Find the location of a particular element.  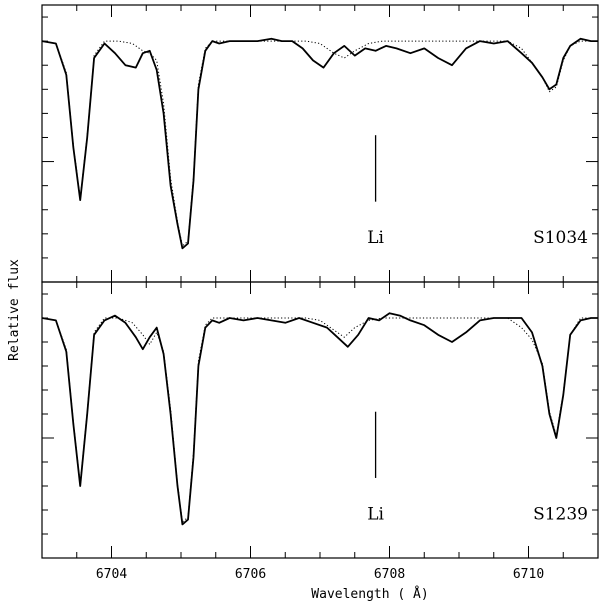

x-tick-label: 6710 is located at coordinates (528, 574).